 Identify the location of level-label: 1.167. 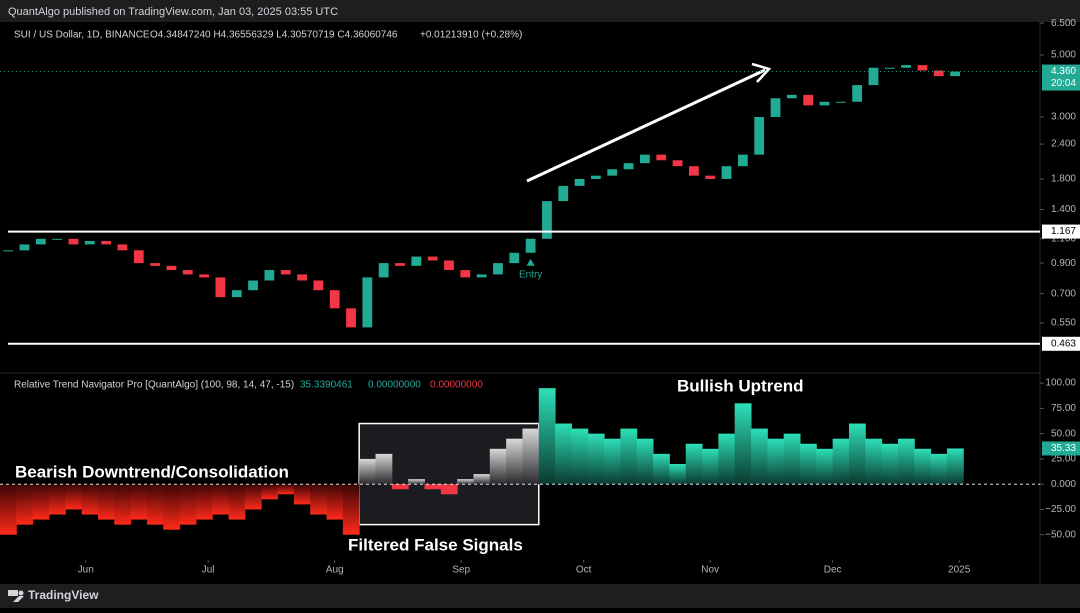
(1063, 231).